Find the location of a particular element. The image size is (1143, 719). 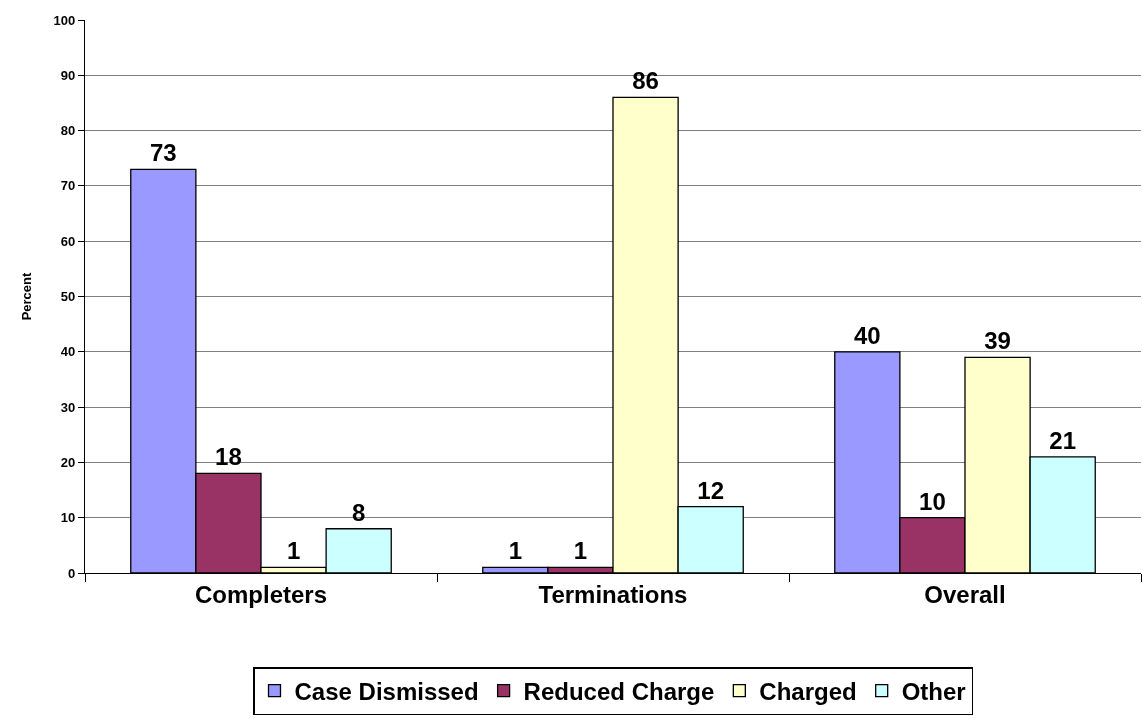

data-label: 18 is located at coordinates (228, 457).